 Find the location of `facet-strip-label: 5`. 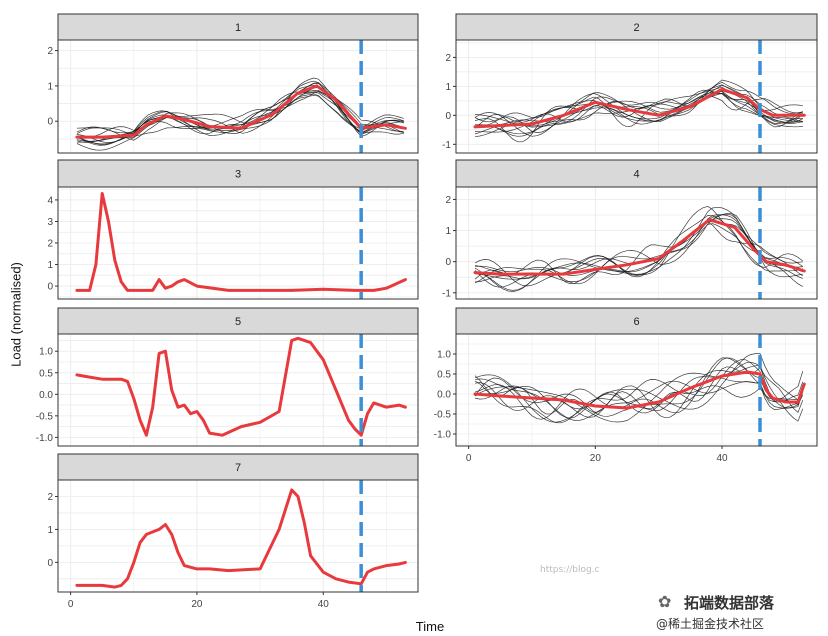

facet-strip-label: 5 is located at coordinates (238, 322).